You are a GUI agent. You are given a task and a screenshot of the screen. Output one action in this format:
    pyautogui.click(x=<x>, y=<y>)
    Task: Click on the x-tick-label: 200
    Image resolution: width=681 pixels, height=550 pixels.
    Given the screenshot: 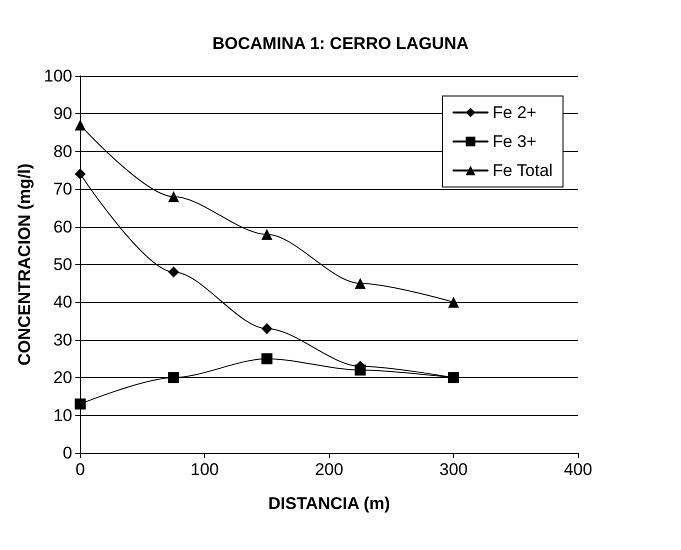 What is the action you would take?
    pyautogui.click(x=329, y=469)
    